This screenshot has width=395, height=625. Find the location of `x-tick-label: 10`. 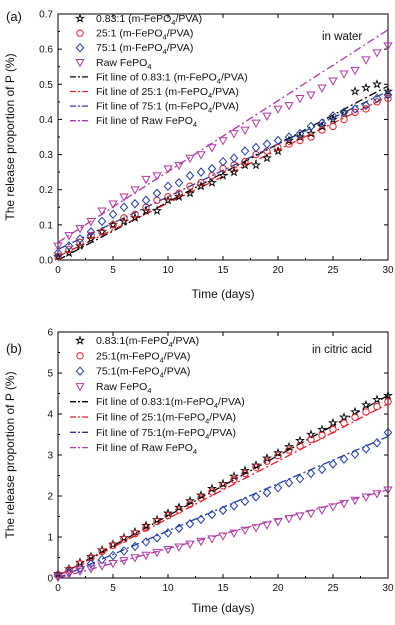

x-tick-label: 10 is located at coordinates (168, 270).